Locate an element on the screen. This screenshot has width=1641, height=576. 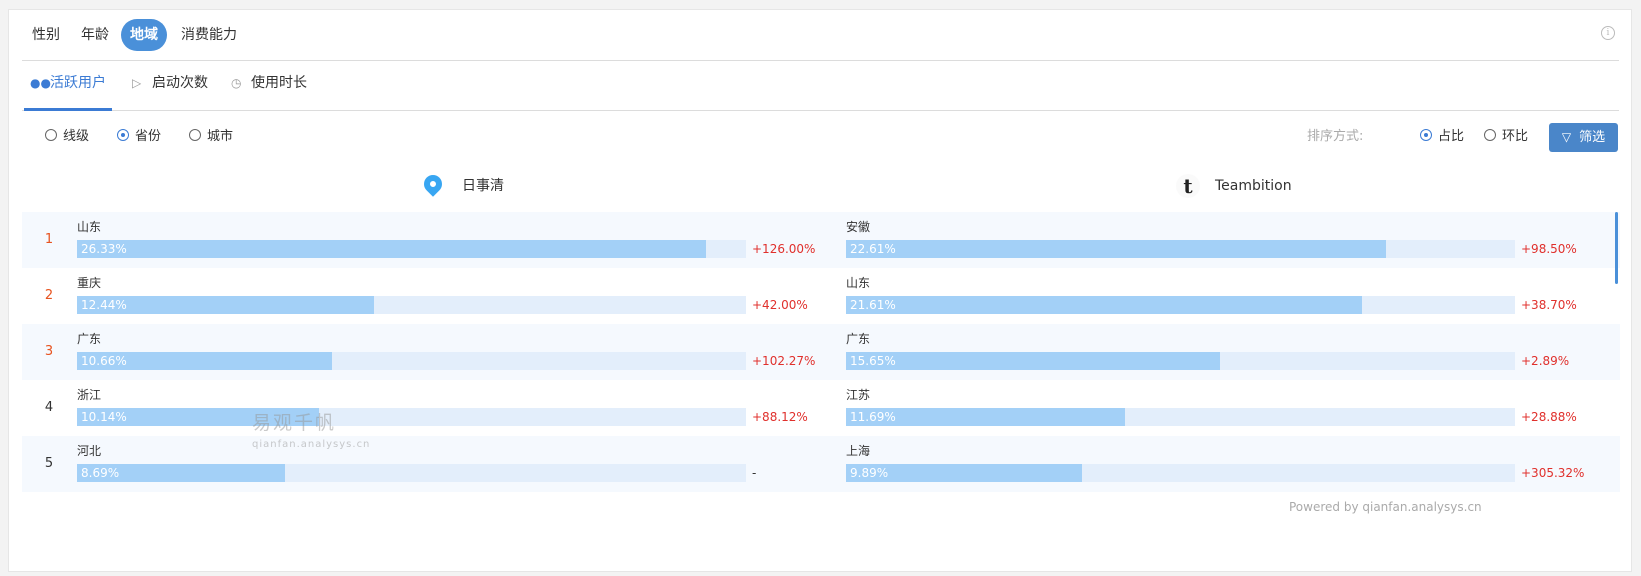
change-value: +28.88% is located at coordinates (1549, 417).